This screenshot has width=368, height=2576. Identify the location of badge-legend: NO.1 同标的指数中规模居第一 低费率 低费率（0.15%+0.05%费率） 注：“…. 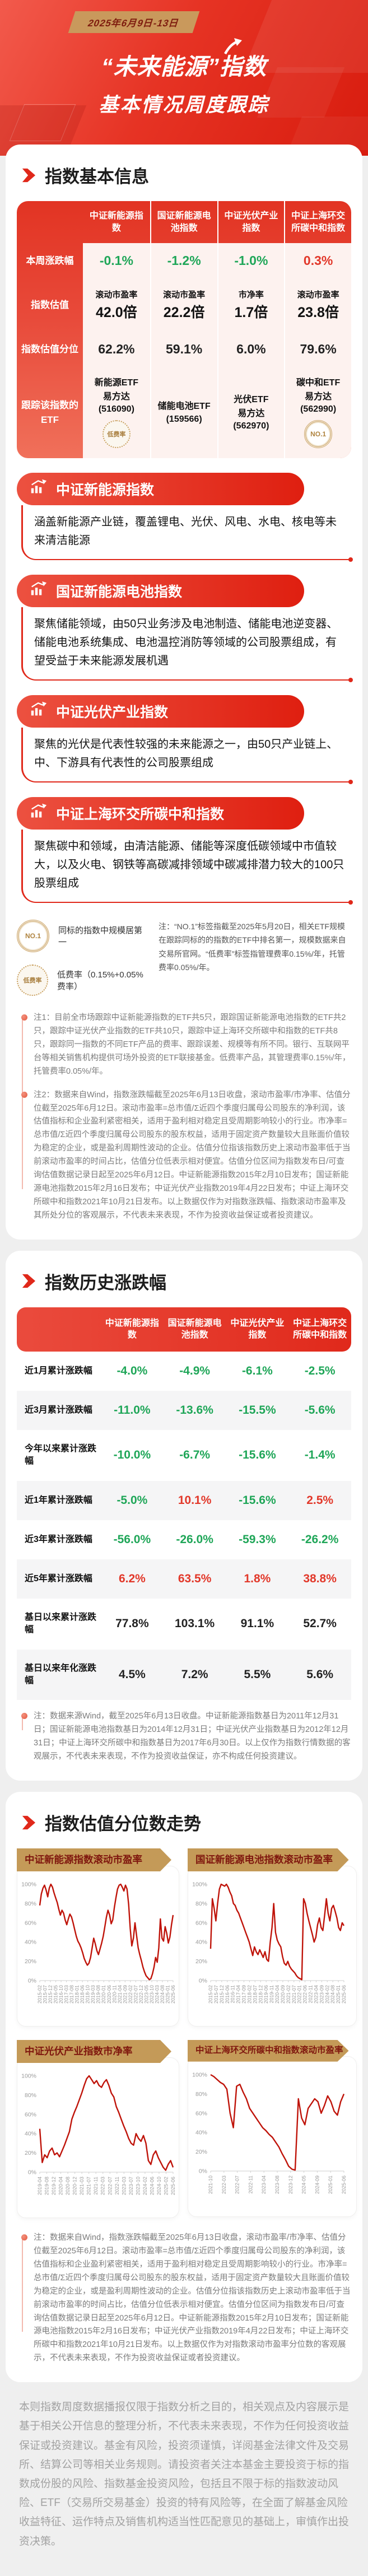
(184, 957).